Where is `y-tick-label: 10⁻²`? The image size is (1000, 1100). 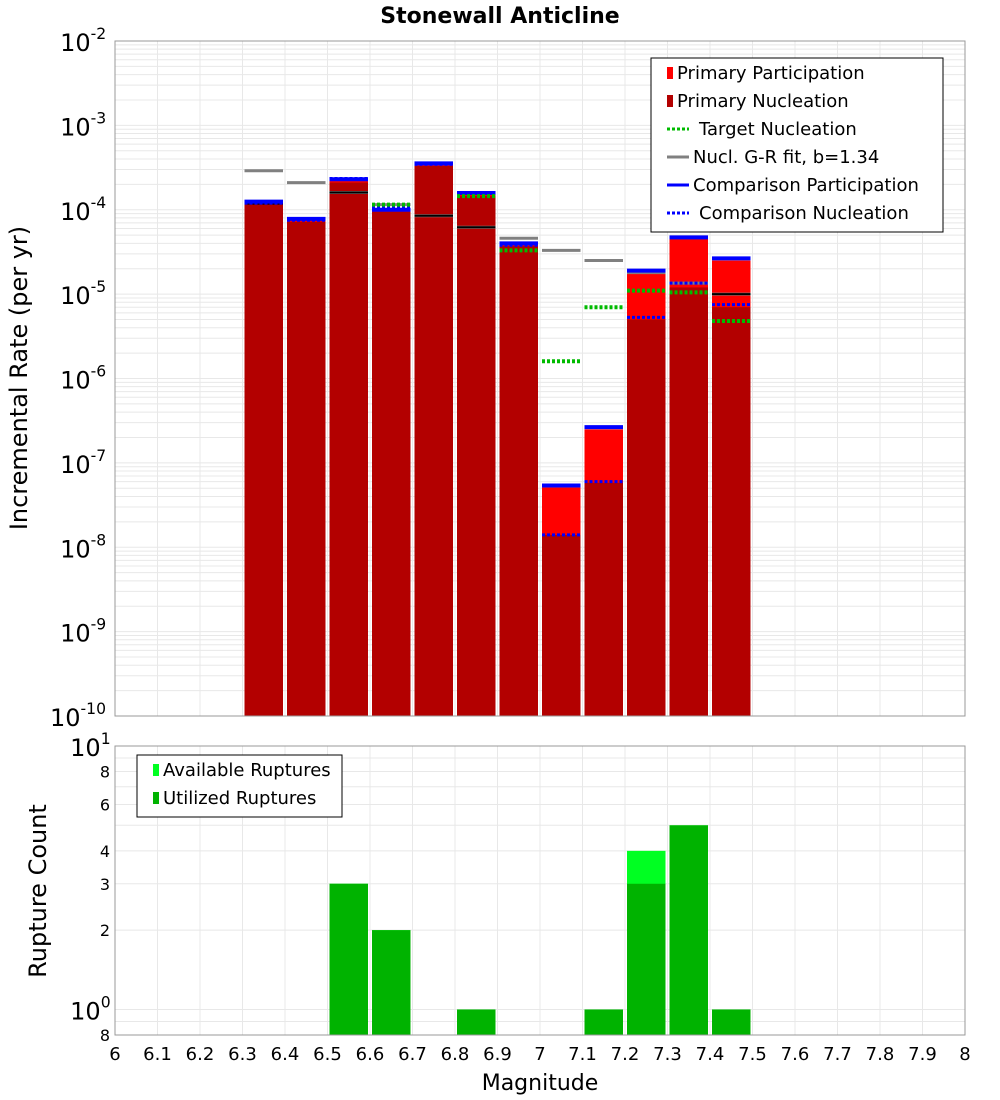 y-tick-label: 10⁻² is located at coordinates (83, 41).